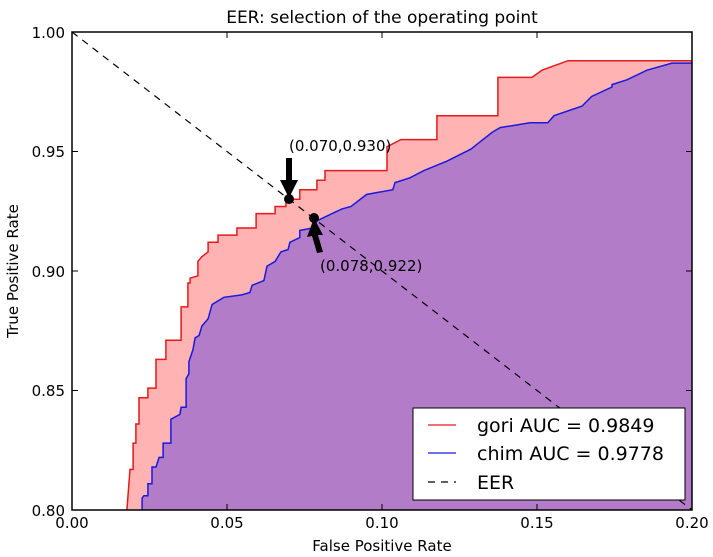 The height and width of the screenshot is (557, 713). Describe the element at coordinates (226, 523) in the screenshot. I see `svg-text: 0.05` at that location.